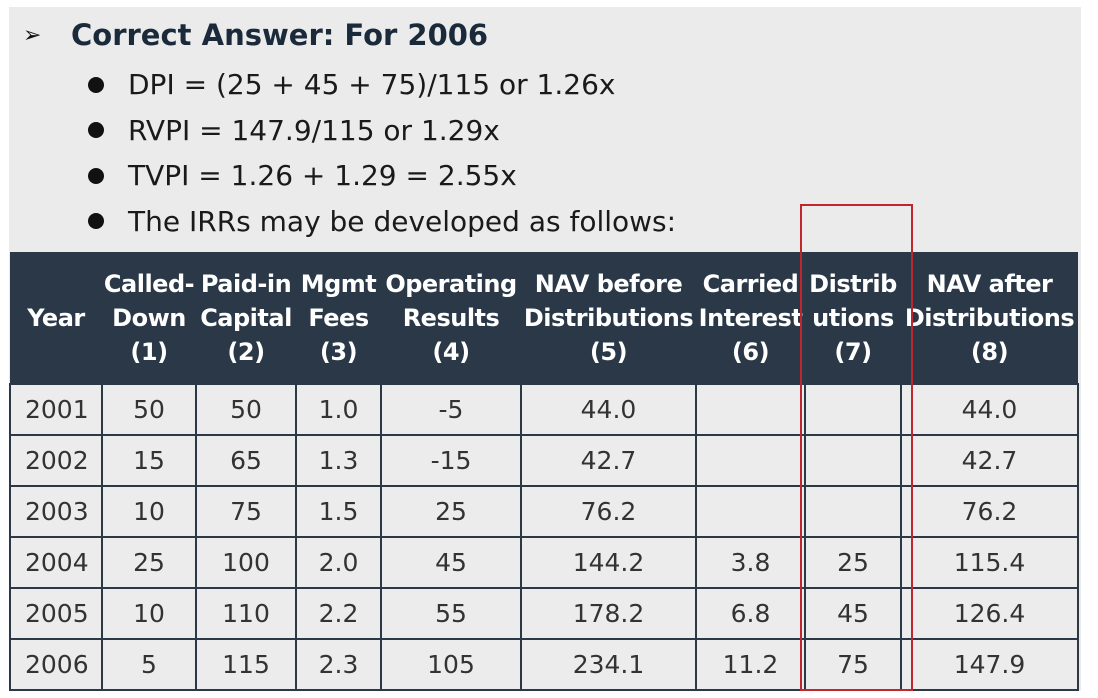 This screenshot has width=1098, height=698. I want to click on table-row: 2001 50 50 1.0 -5 44.0 44.0, so click(544, 409).